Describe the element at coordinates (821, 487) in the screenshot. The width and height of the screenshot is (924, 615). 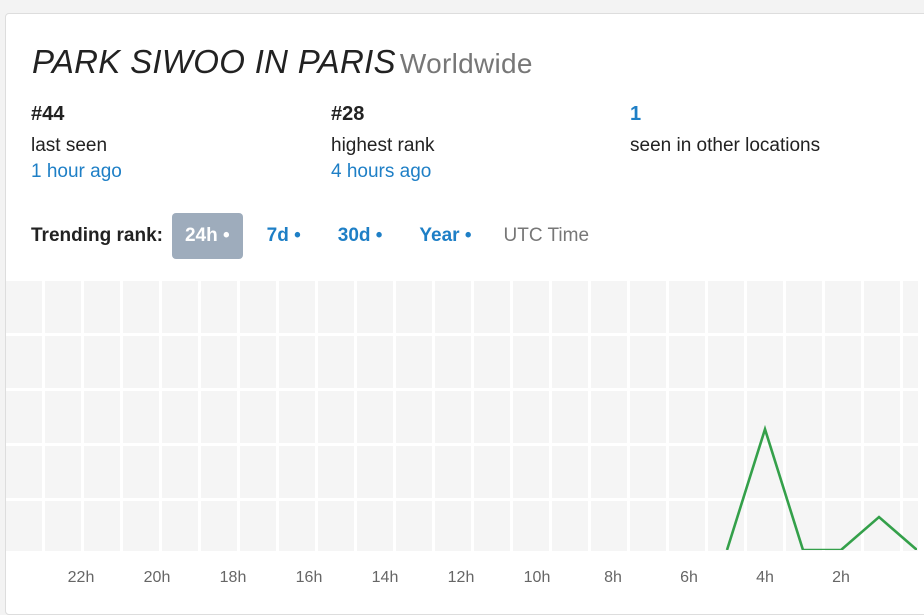
I see `line` at that location.